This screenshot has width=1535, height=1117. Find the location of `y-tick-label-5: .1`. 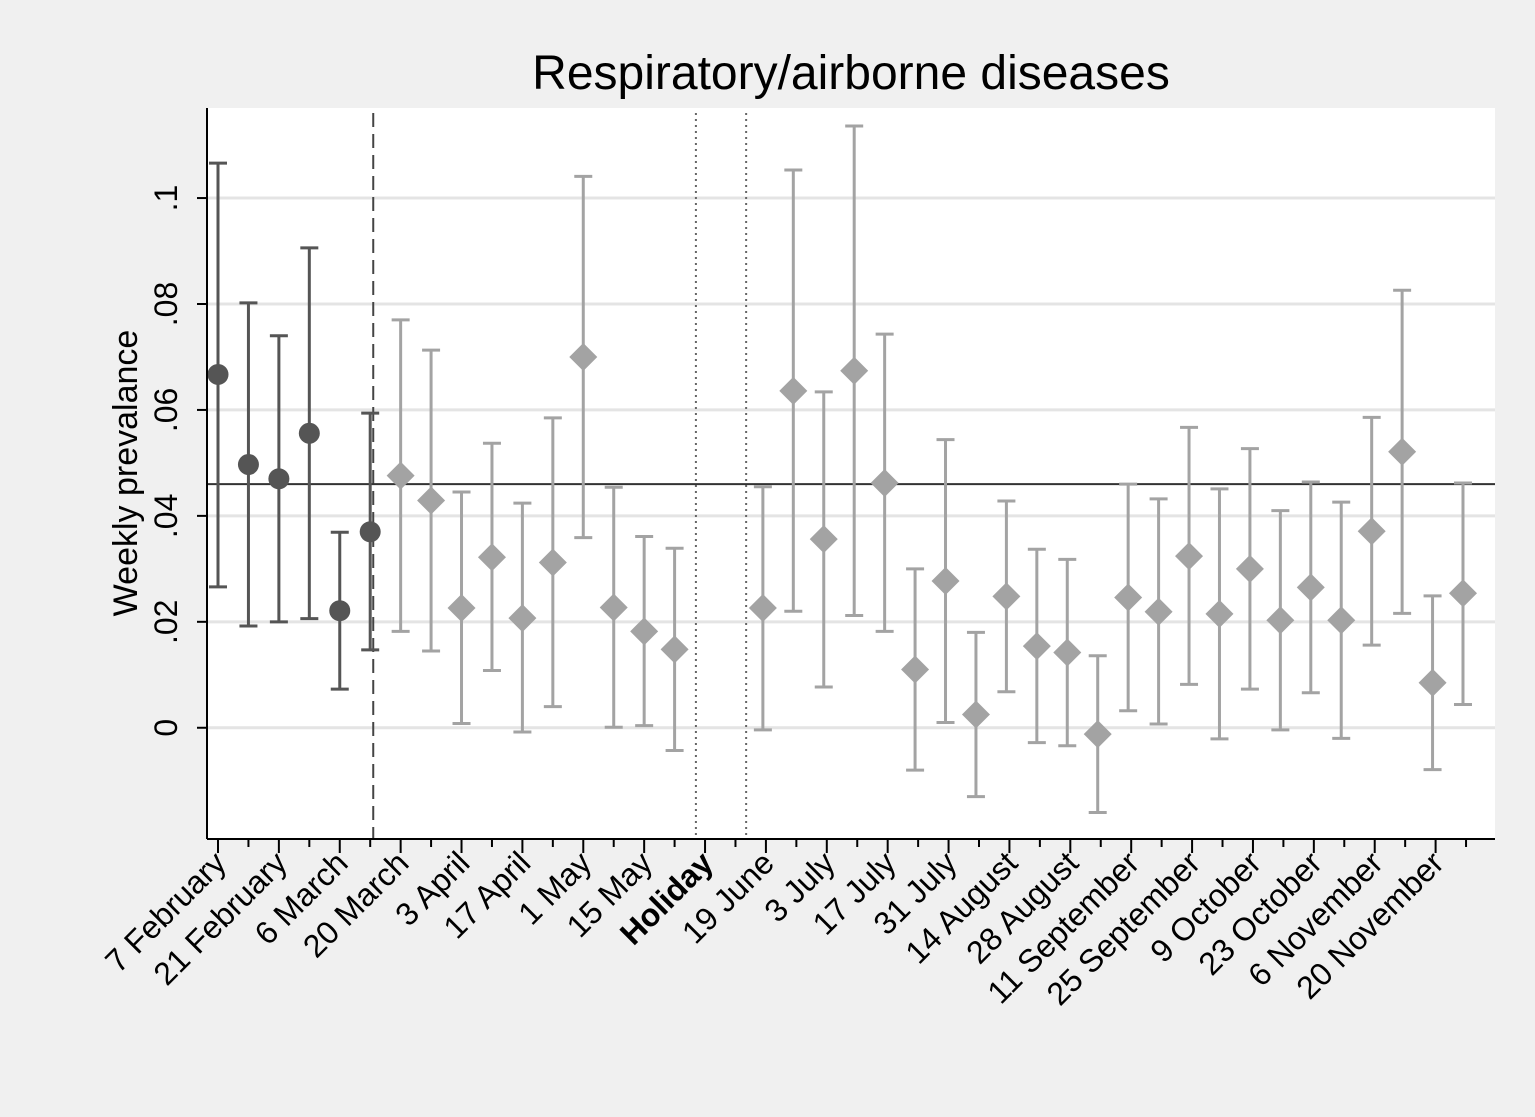

y-tick-label-5: .1 is located at coordinates (166, 198).